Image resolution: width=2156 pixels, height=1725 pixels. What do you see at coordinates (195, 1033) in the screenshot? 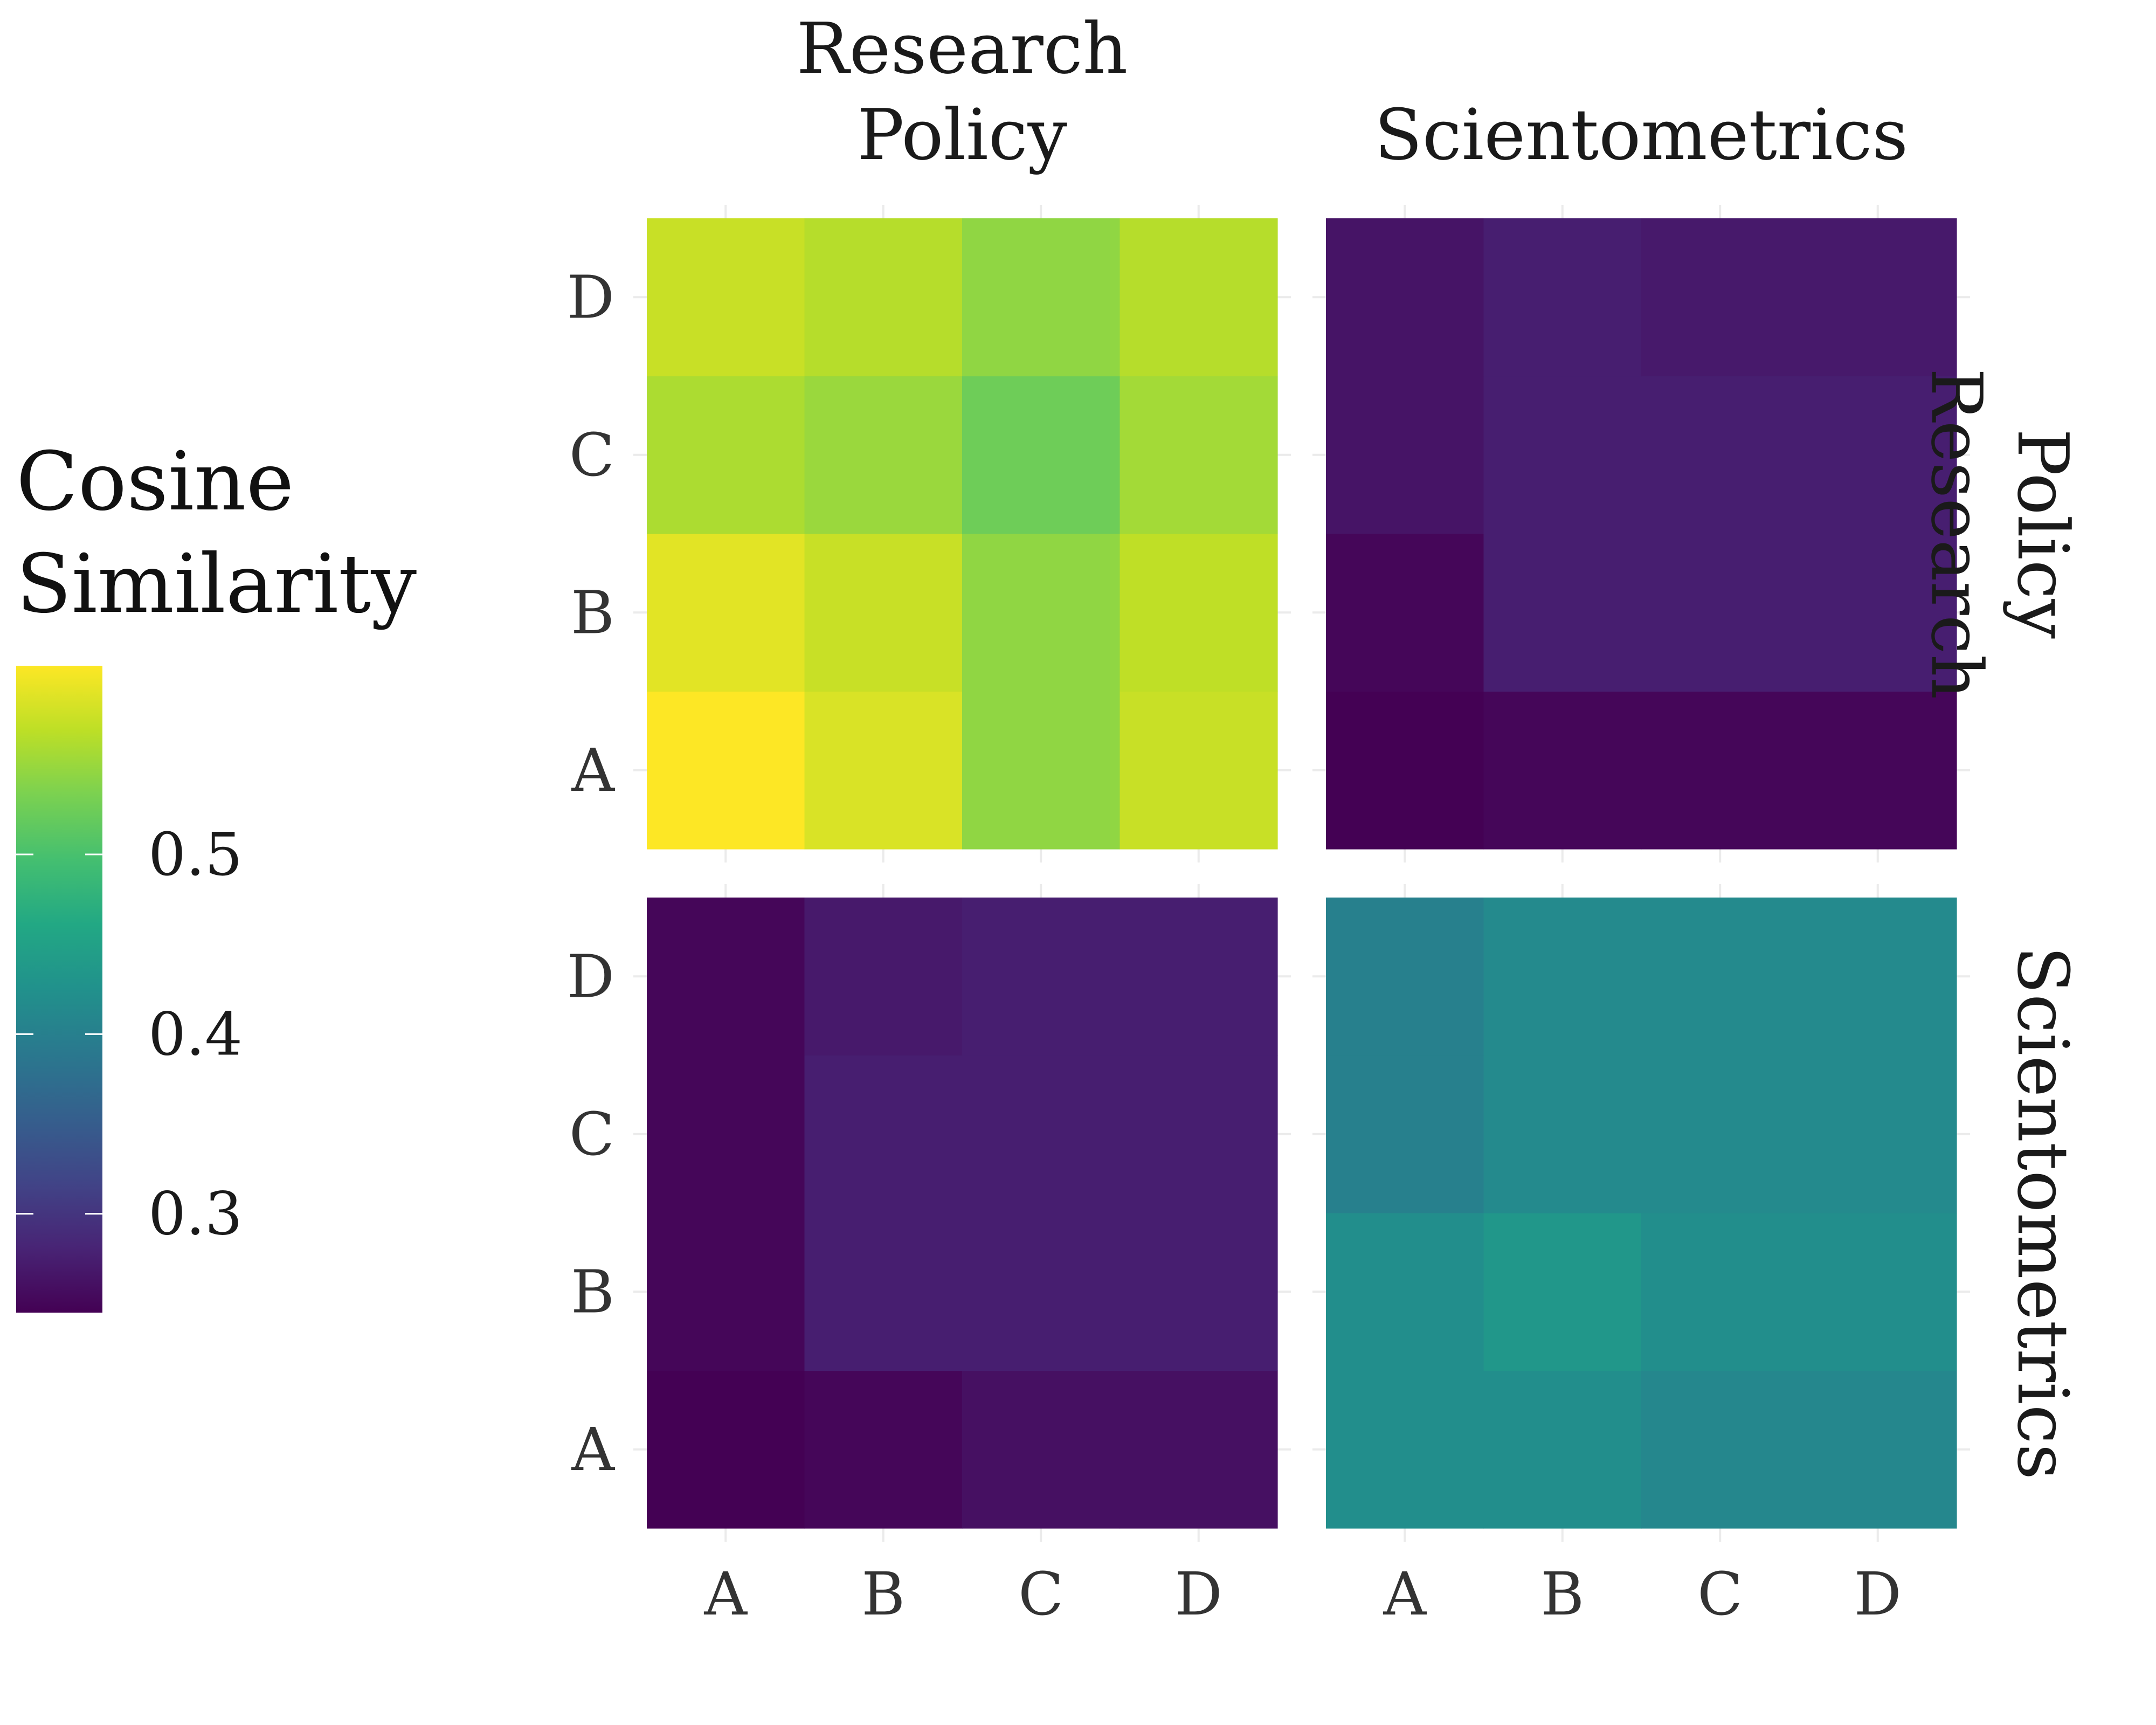
I see `colorbar-tick-label: 0.4` at bounding box center [195, 1033].